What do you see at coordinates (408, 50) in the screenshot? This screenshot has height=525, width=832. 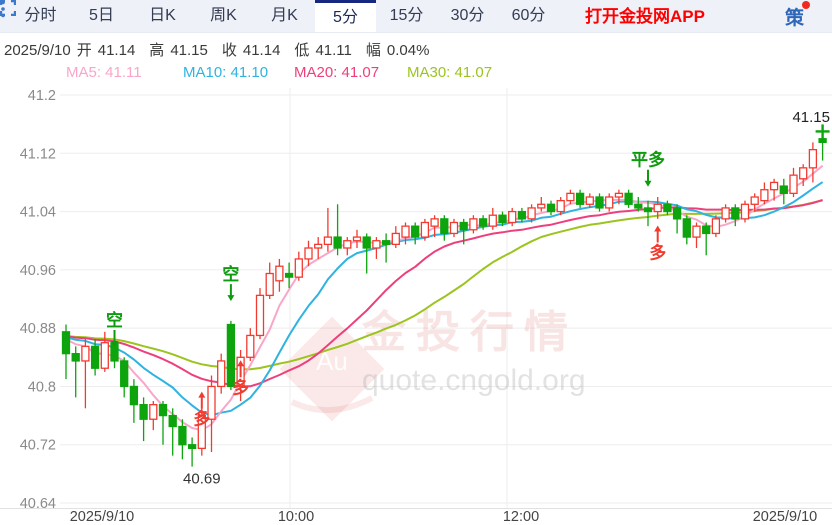 I see `ohlc-value: 0.04%` at bounding box center [408, 50].